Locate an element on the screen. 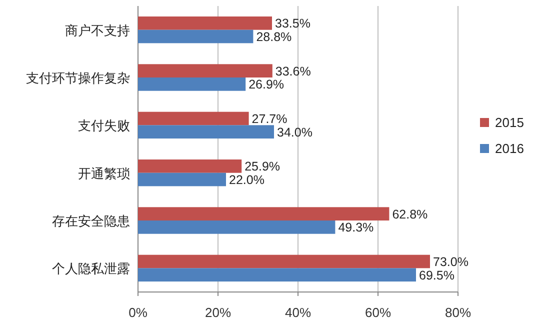  ycat: 商户不支持 is located at coordinates (97, 30).